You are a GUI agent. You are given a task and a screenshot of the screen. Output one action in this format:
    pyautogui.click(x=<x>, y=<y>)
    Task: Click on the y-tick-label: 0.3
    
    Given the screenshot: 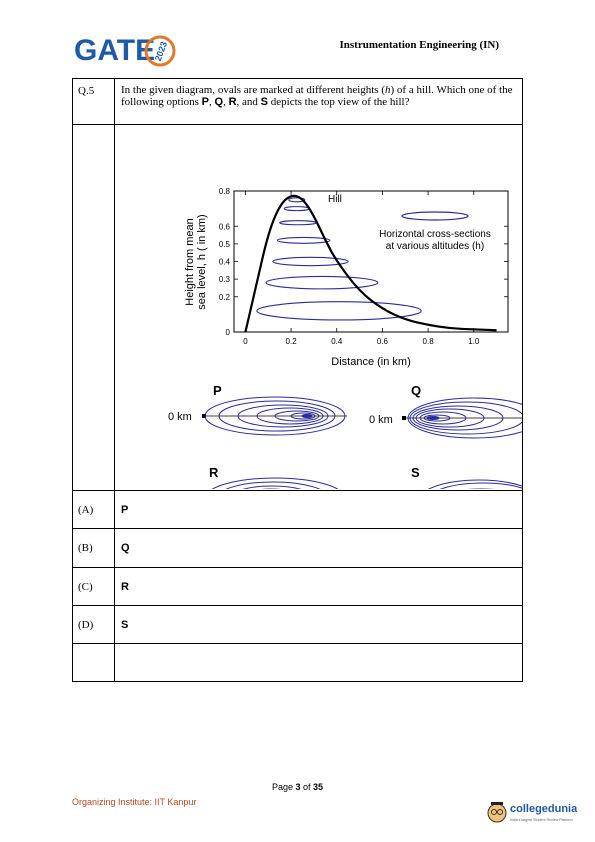 What is the action you would take?
    pyautogui.click(x=225, y=279)
    